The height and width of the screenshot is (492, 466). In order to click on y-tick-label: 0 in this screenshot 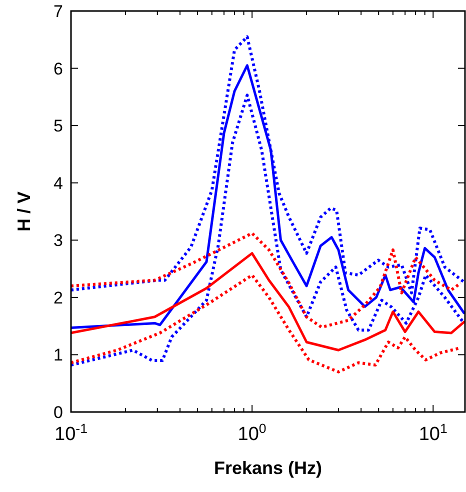, I will do `click(58, 412)`.